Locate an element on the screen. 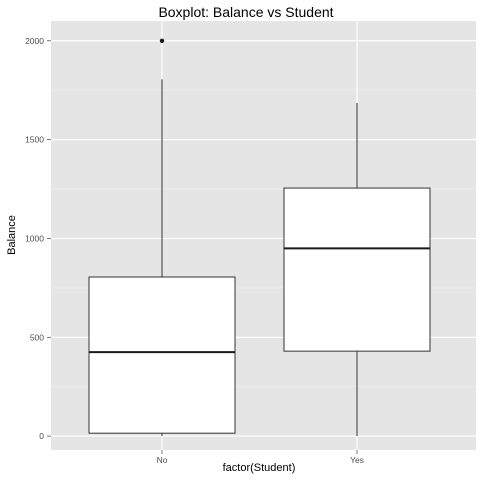 The height and width of the screenshot is (480, 480). chart-title: Boxplot: Balance vs Student is located at coordinates (245, 12).